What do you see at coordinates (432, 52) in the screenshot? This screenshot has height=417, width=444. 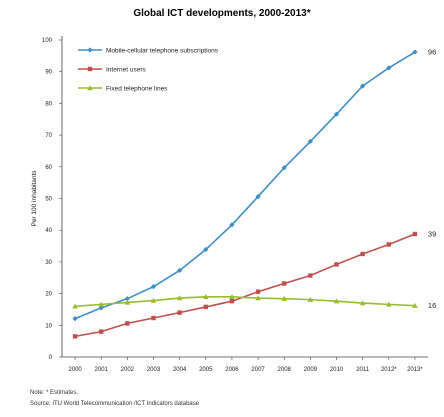 I see `end-label: 96` at bounding box center [432, 52].